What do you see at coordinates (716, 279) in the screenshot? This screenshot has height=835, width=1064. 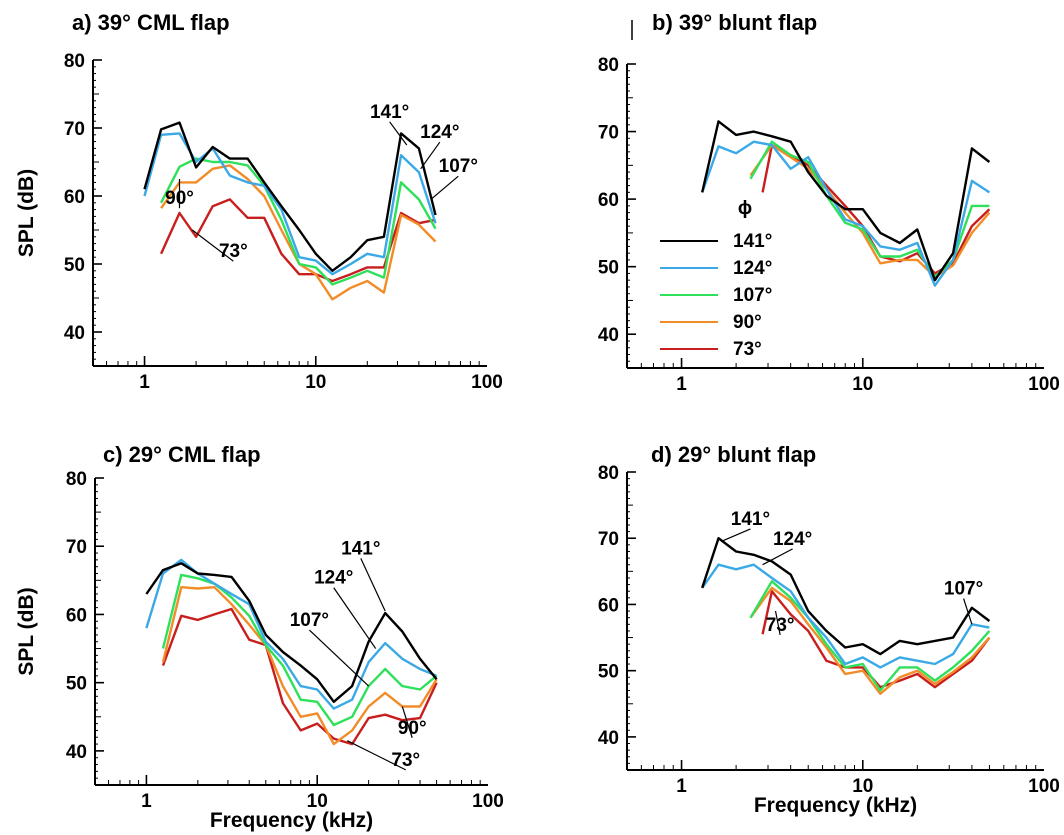 I see `legend: ϕ 141° 124° 107° 90° 73°` at bounding box center [716, 279].